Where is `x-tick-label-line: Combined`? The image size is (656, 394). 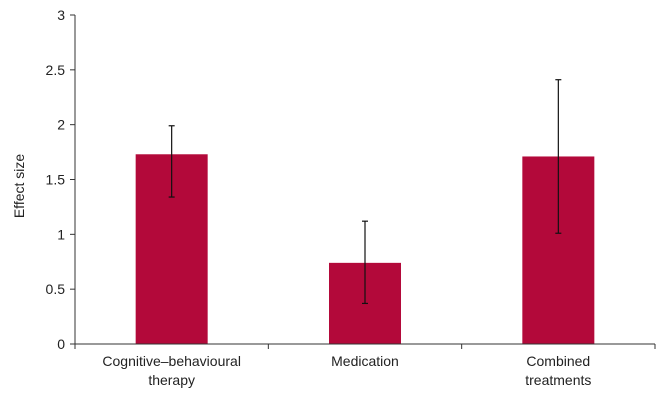
x-tick-label-line: Combined is located at coordinates (558, 361).